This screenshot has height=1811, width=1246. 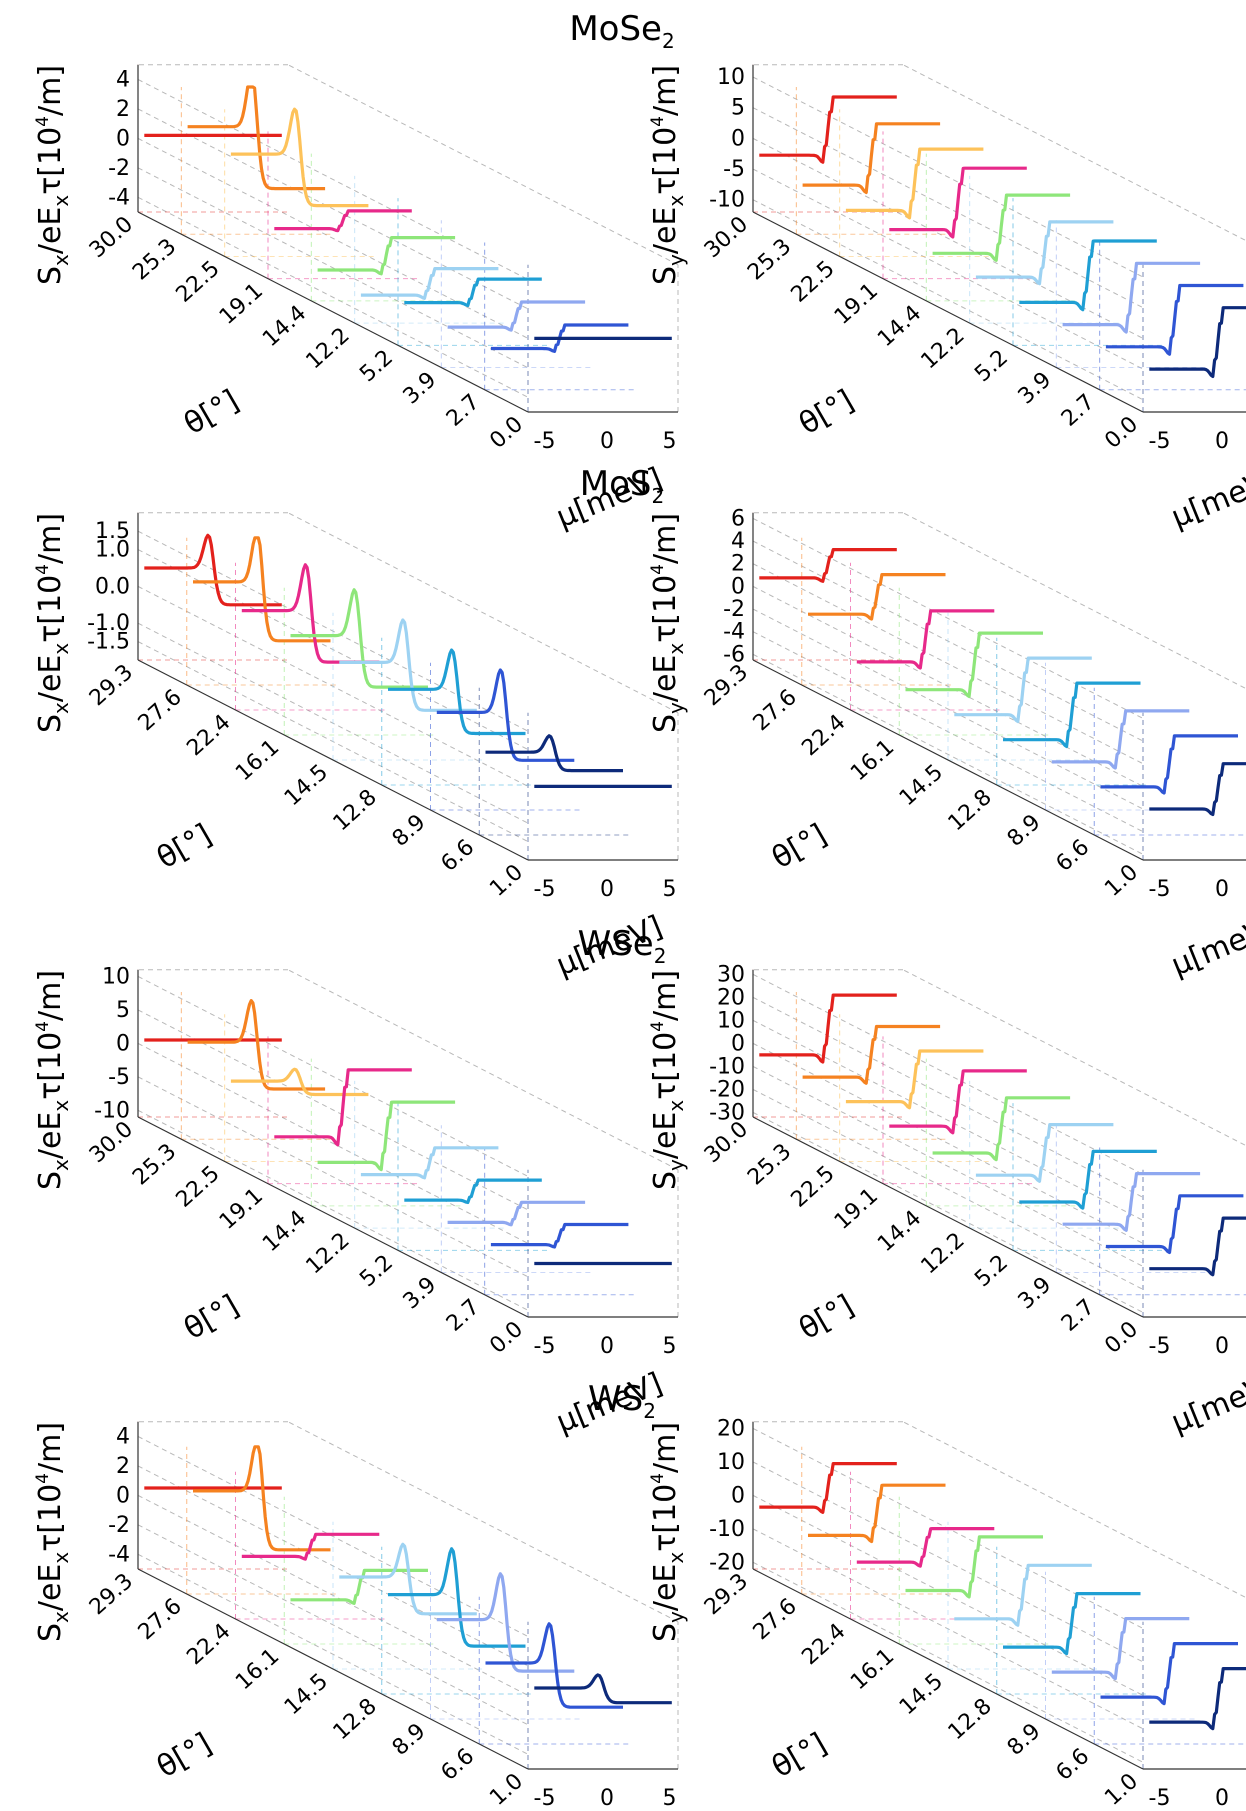 I want to click on series-line-theta-30.0, so click(x=828, y=129).